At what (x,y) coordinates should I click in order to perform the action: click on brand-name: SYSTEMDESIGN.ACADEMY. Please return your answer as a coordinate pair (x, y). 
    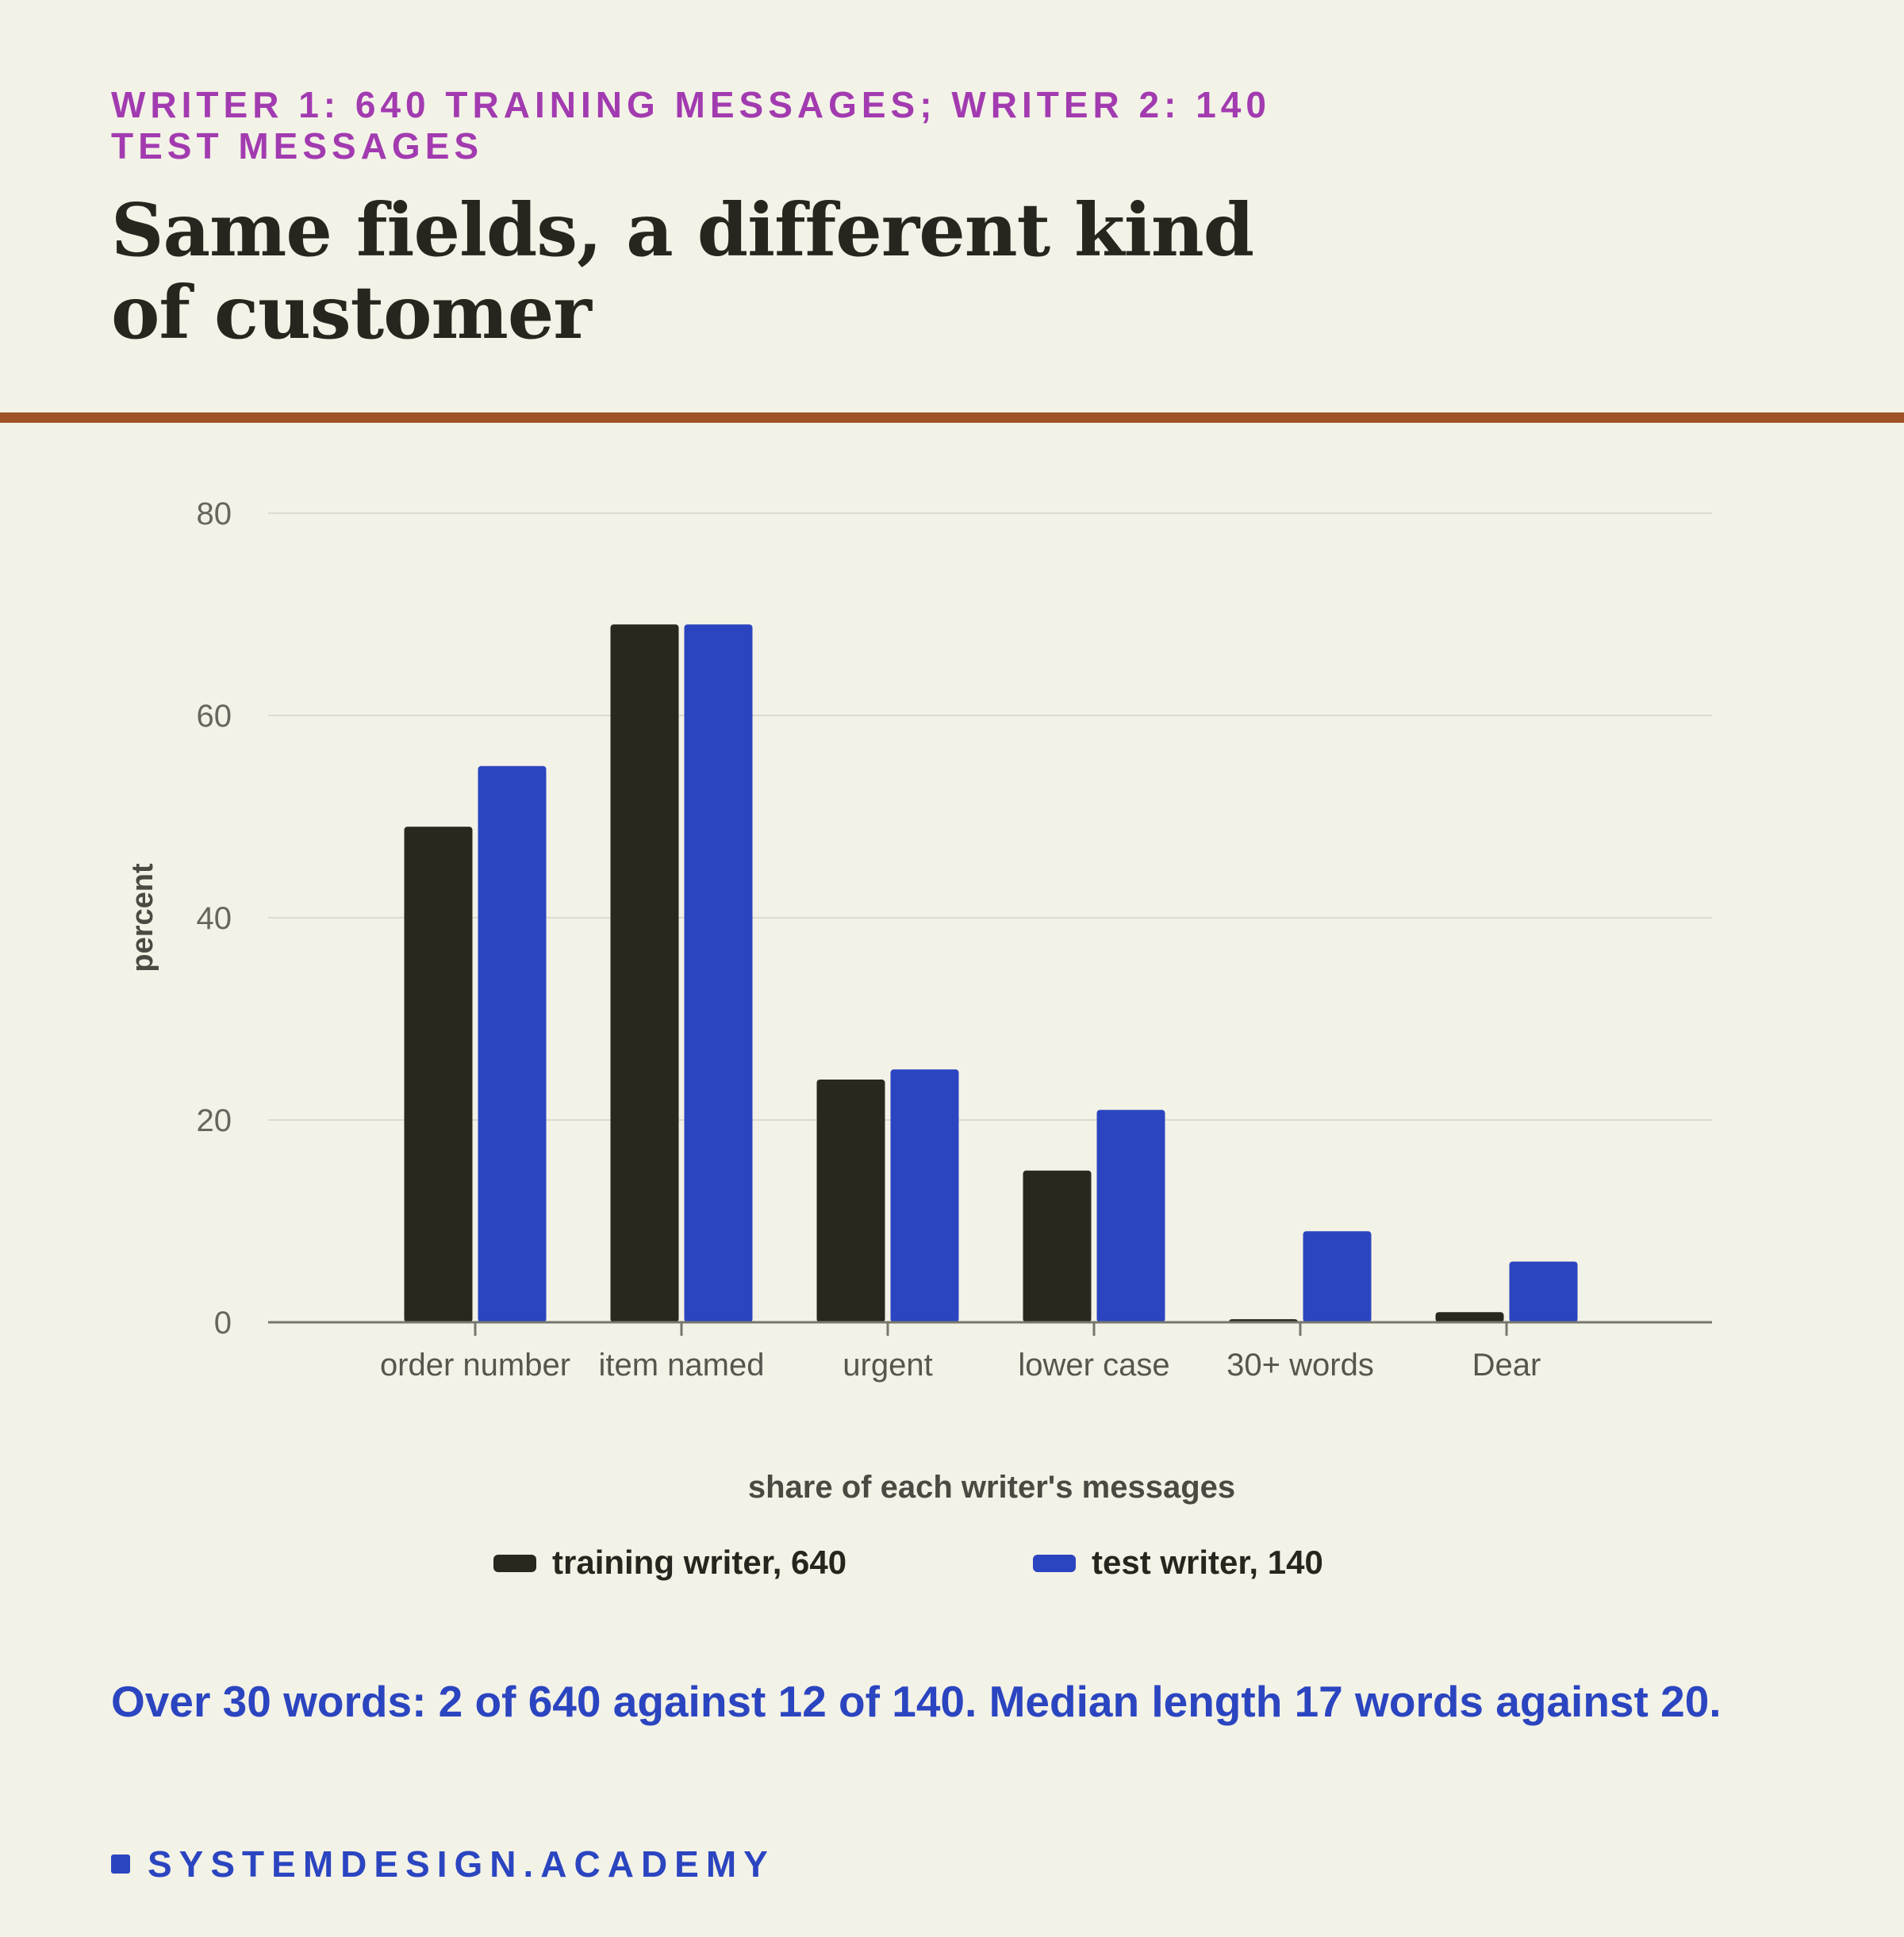
    Looking at the image, I should click on (461, 1864).